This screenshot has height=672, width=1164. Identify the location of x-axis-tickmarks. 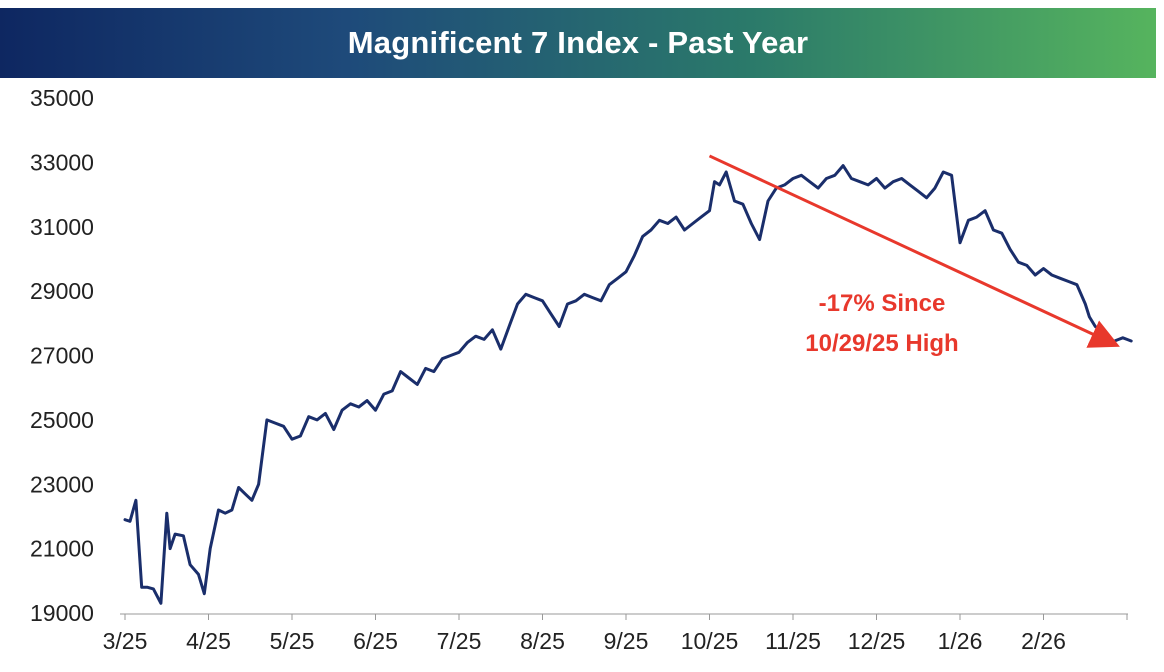
(626, 617).